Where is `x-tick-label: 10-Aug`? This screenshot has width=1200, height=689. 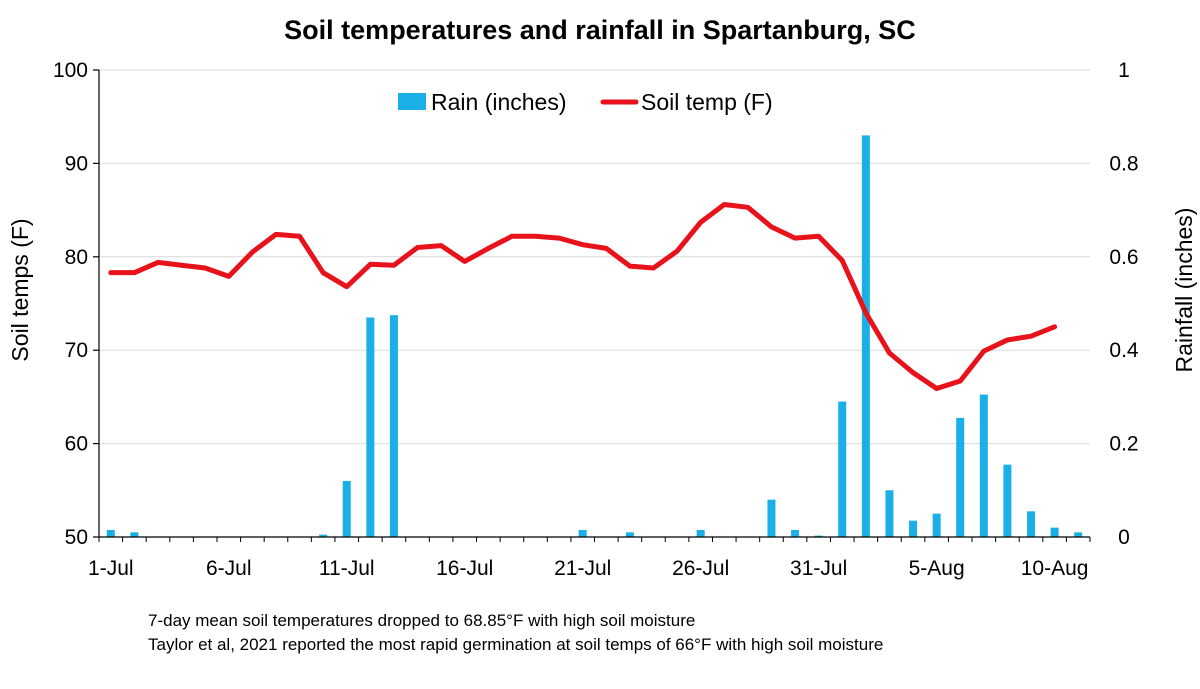
x-tick-label: 10-Aug is located at coordinates (1055, 568).